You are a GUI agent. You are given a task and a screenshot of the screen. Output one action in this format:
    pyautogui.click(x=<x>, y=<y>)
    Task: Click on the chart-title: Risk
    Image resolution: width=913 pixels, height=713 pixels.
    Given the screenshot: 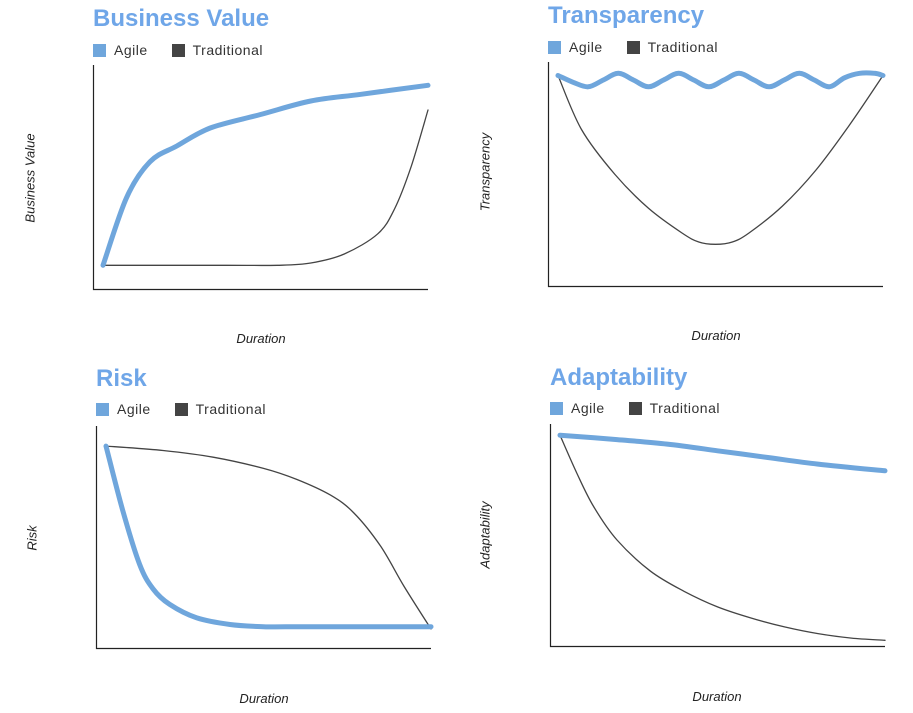 What is the action you would take?
    pyautogui.click(x=121, y=378)
    